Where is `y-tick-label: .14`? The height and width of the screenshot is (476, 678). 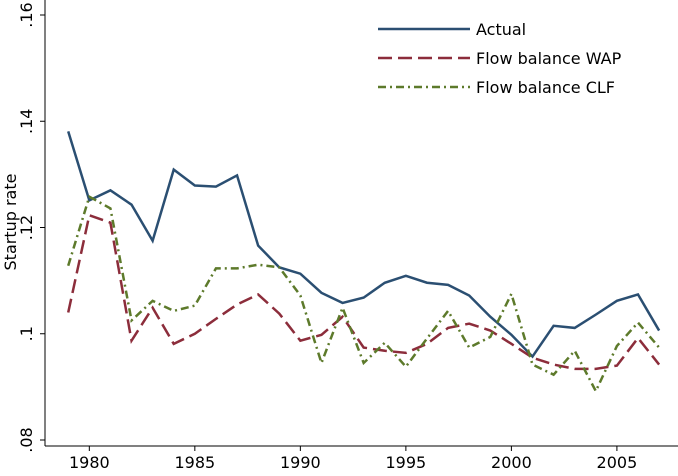
y-tick-label: .14 is located at coordinates (26, 121).